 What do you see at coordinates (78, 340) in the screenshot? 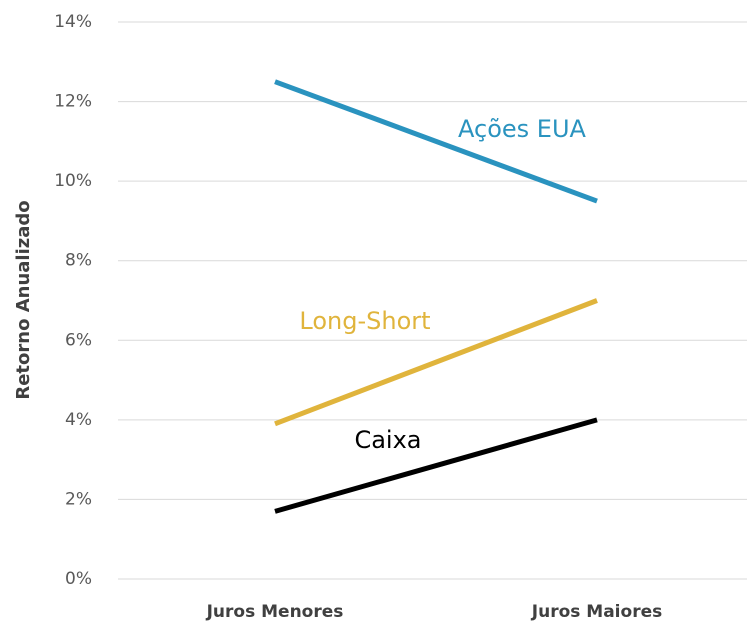
I see `y-tick-label: 6%` at bounding box center [78, 340].